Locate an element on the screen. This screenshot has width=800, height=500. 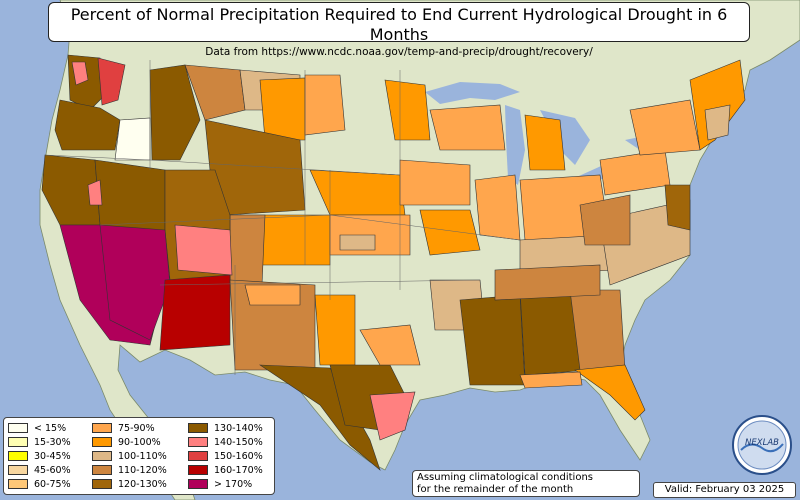
region-mt-orange is located at coordinates (282, 109).